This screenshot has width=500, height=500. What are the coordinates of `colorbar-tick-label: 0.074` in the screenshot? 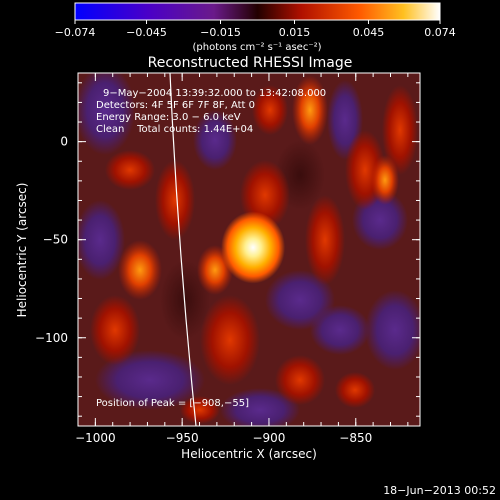 It's located at (440, 32).